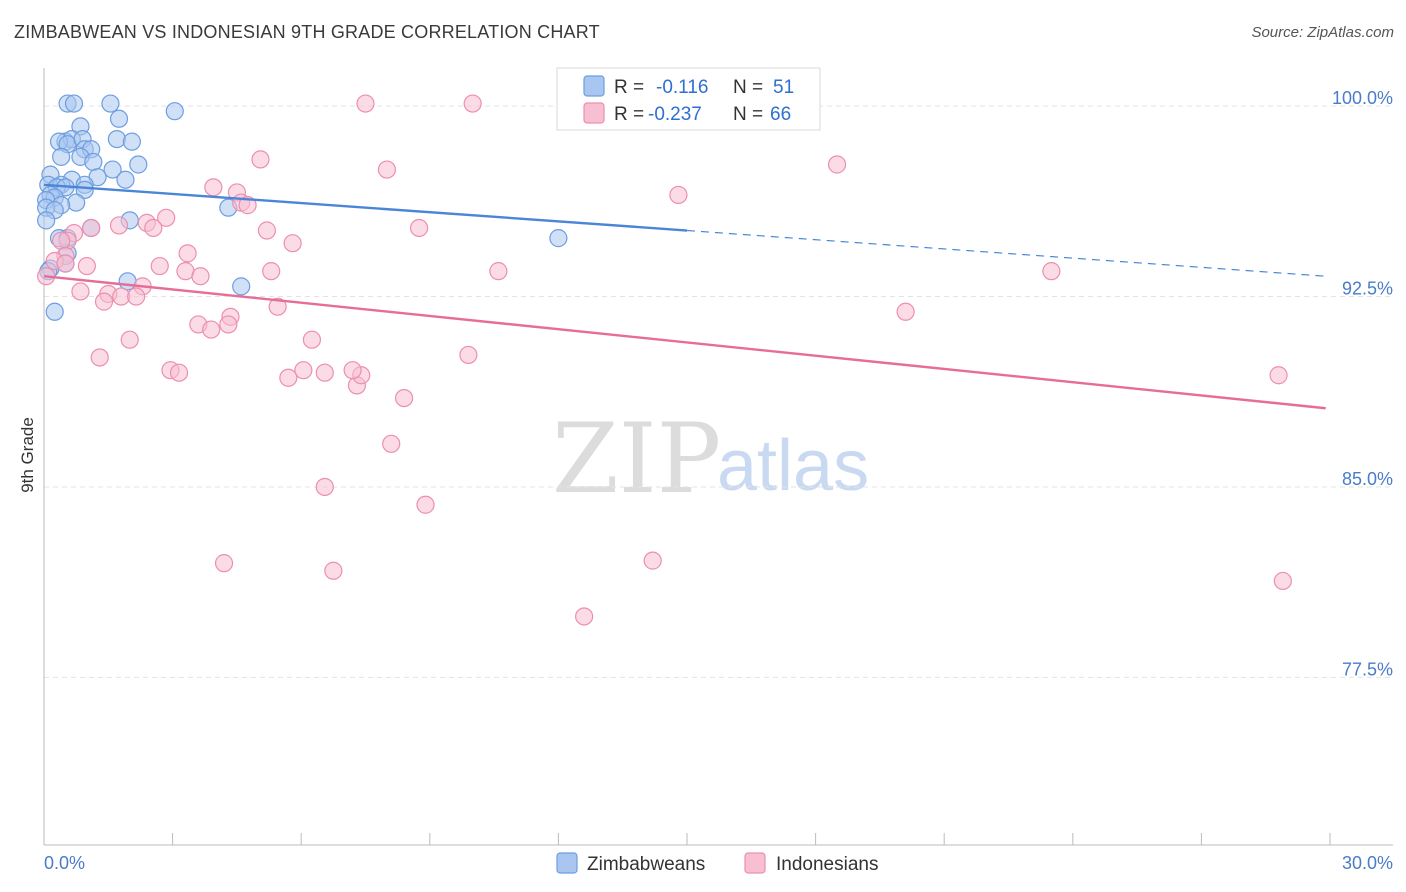  I want to click on watermark-zip: ZIP, so click(636, 459).